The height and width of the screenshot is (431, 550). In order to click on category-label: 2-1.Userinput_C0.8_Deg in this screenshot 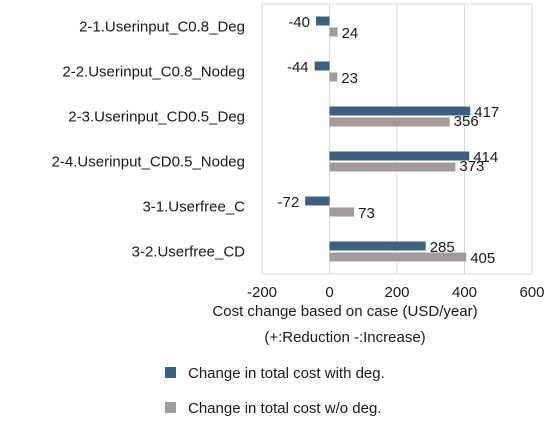, I will do `click(162, 27)`.